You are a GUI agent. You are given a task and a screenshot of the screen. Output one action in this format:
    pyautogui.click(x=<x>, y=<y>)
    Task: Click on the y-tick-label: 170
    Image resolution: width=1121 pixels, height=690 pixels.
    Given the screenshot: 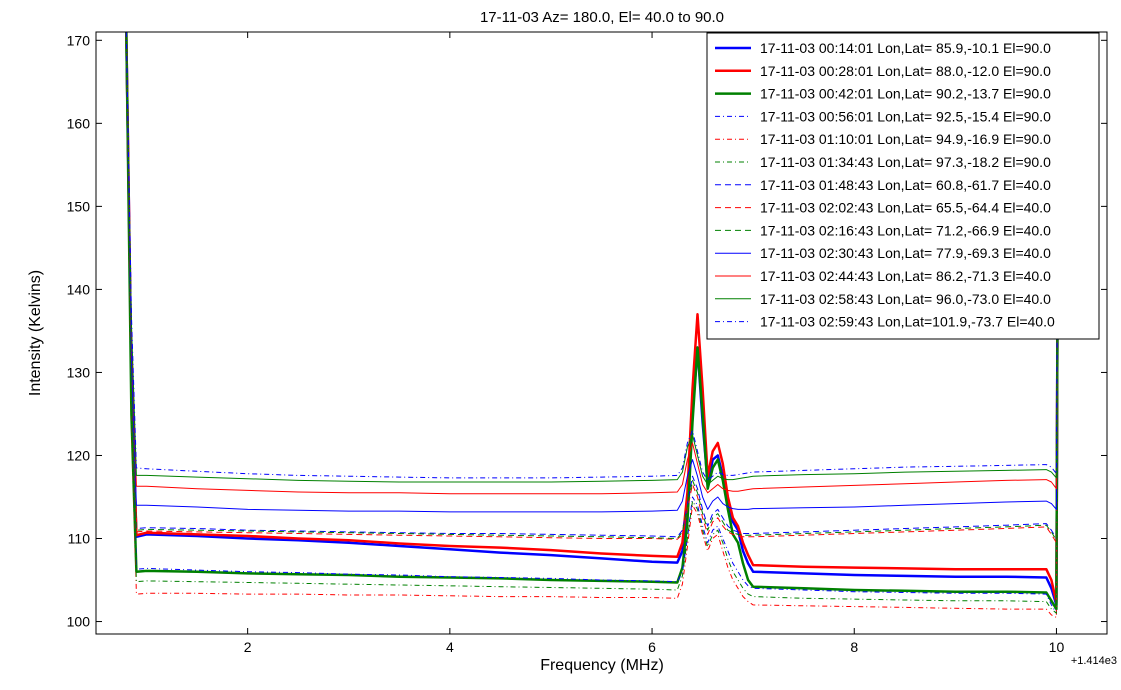 What is the action you would take?
    pyautogui.click(x=79, y=40)
    